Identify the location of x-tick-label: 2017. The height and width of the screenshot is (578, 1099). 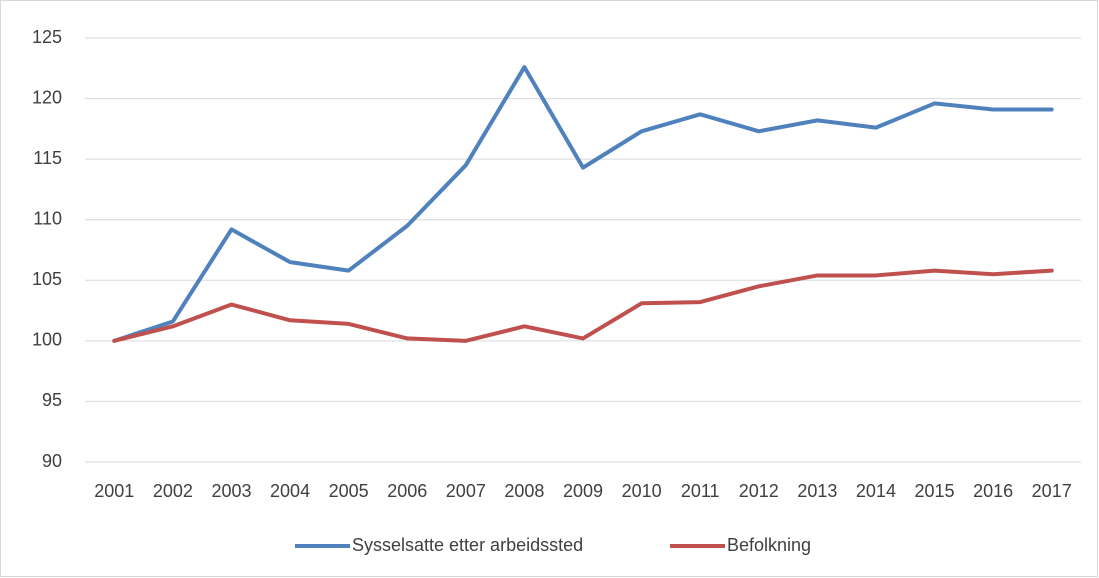
(1052, 491).